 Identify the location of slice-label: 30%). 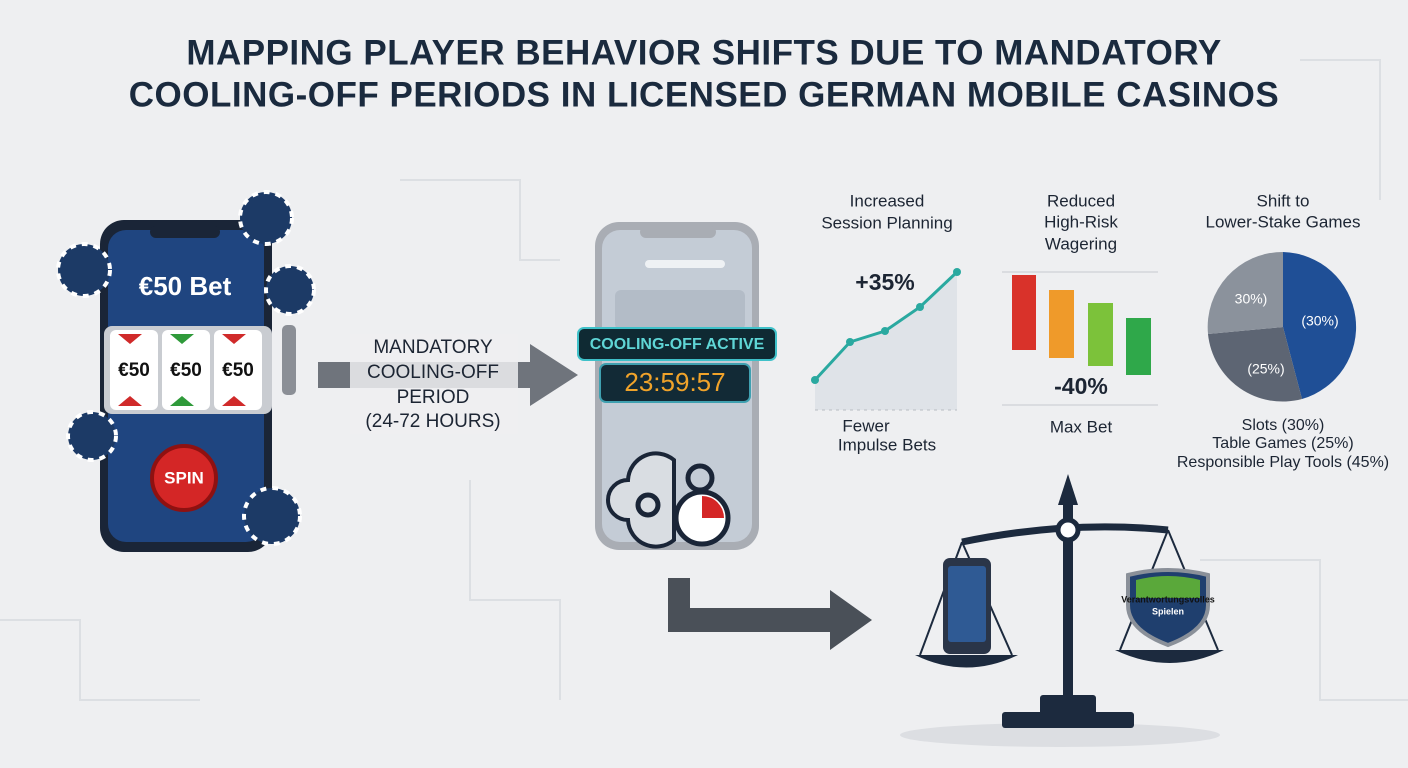
(1251, 299).